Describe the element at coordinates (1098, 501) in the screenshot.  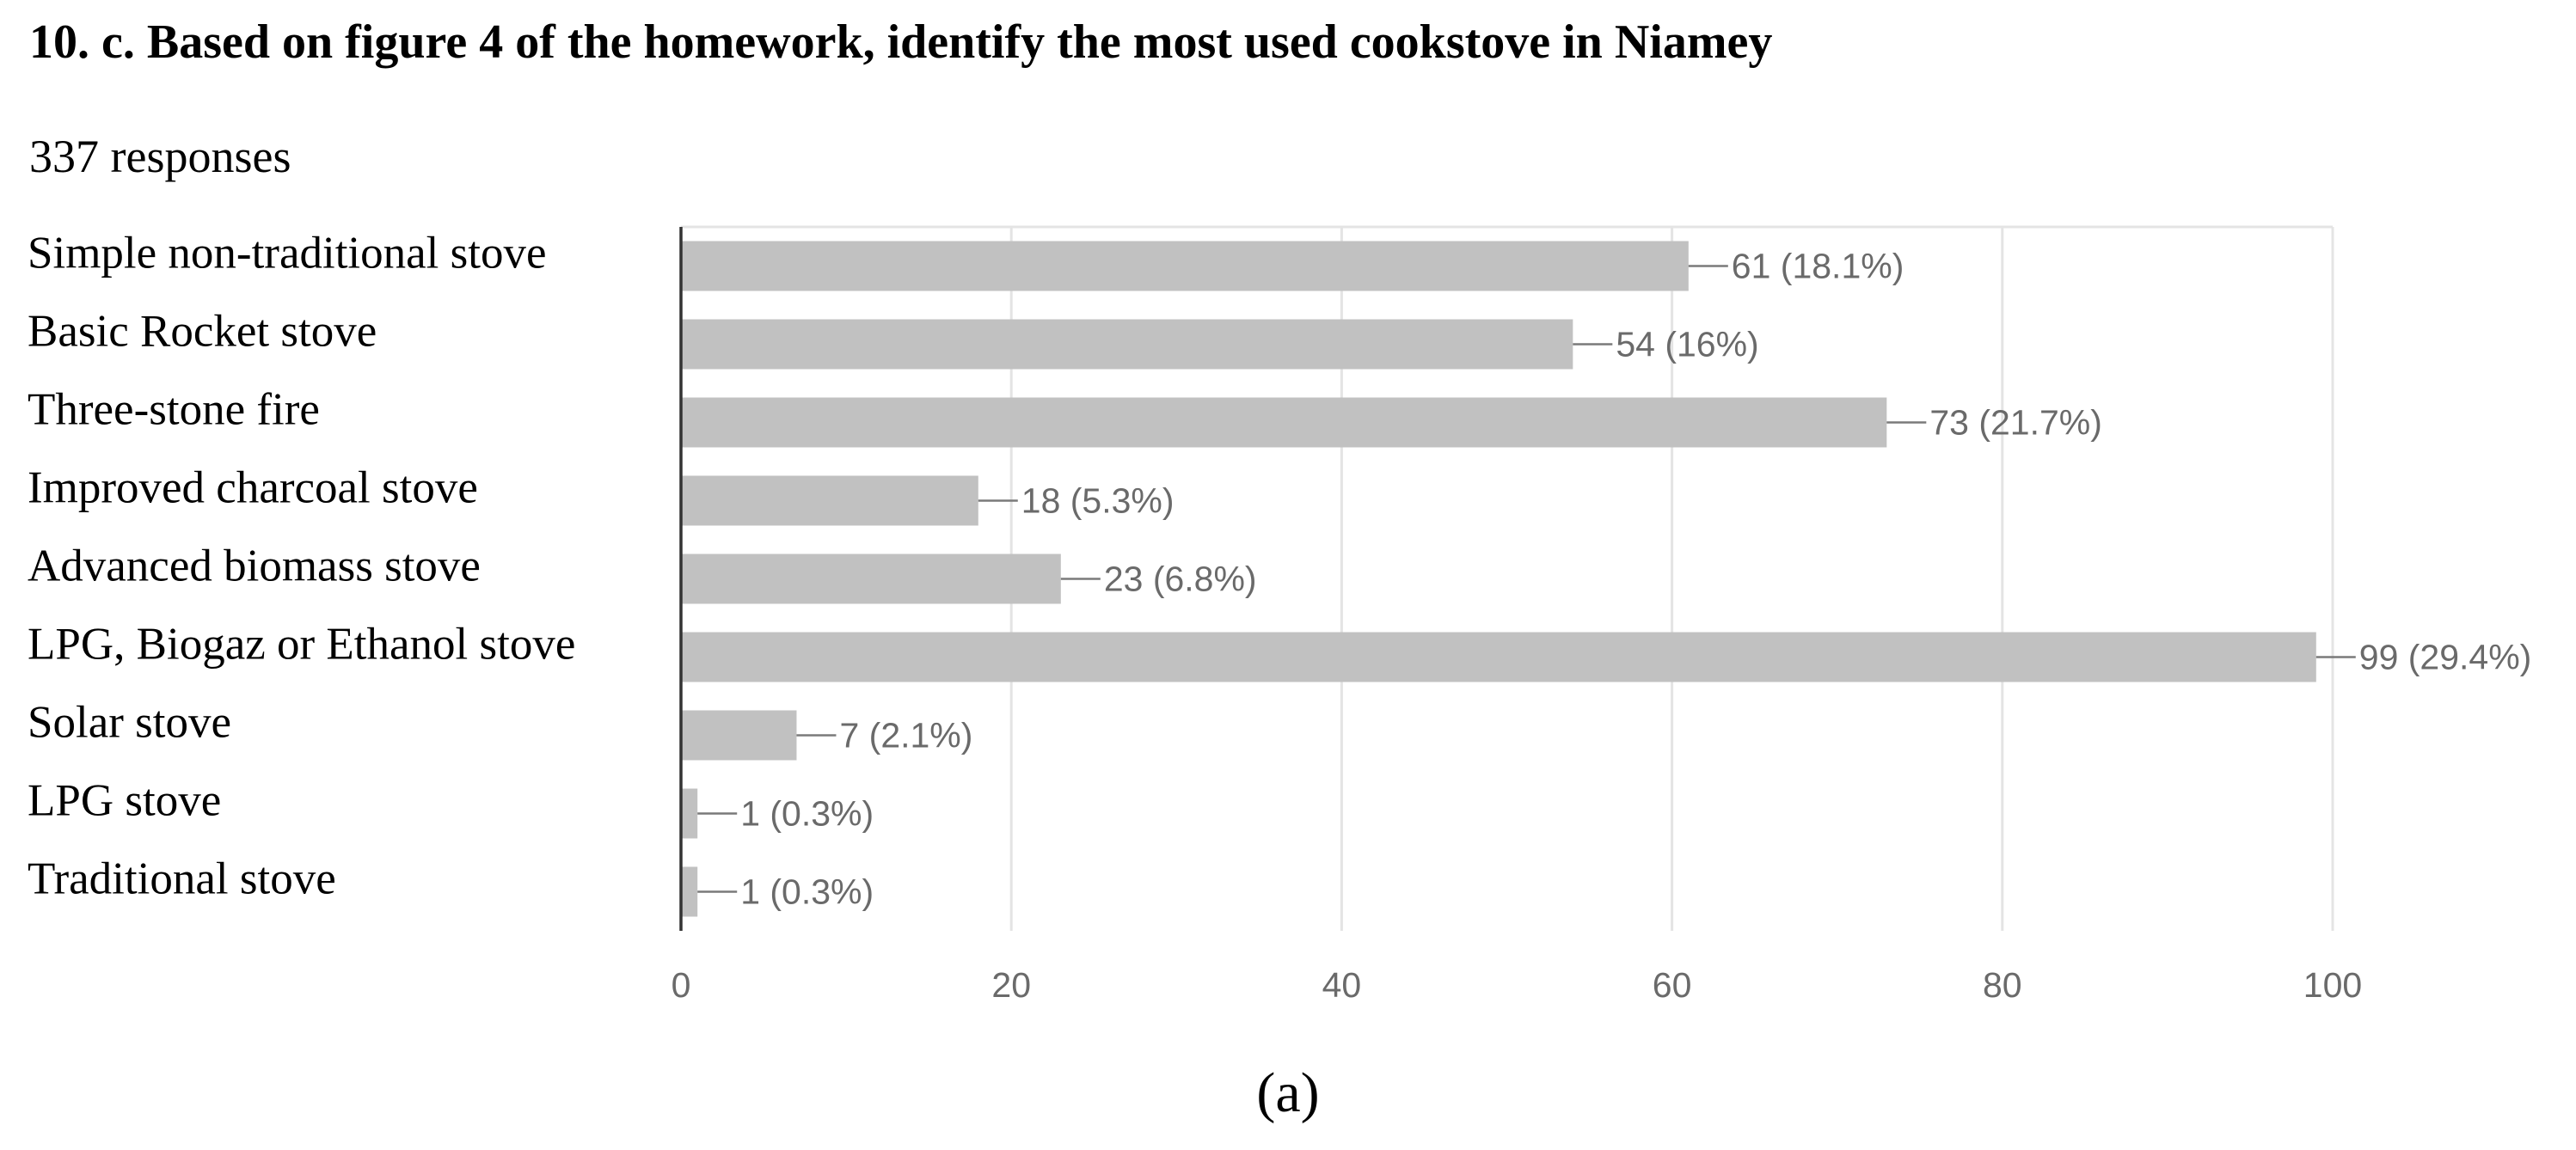
I see `data-label: 18 (5.3%)` at that location.